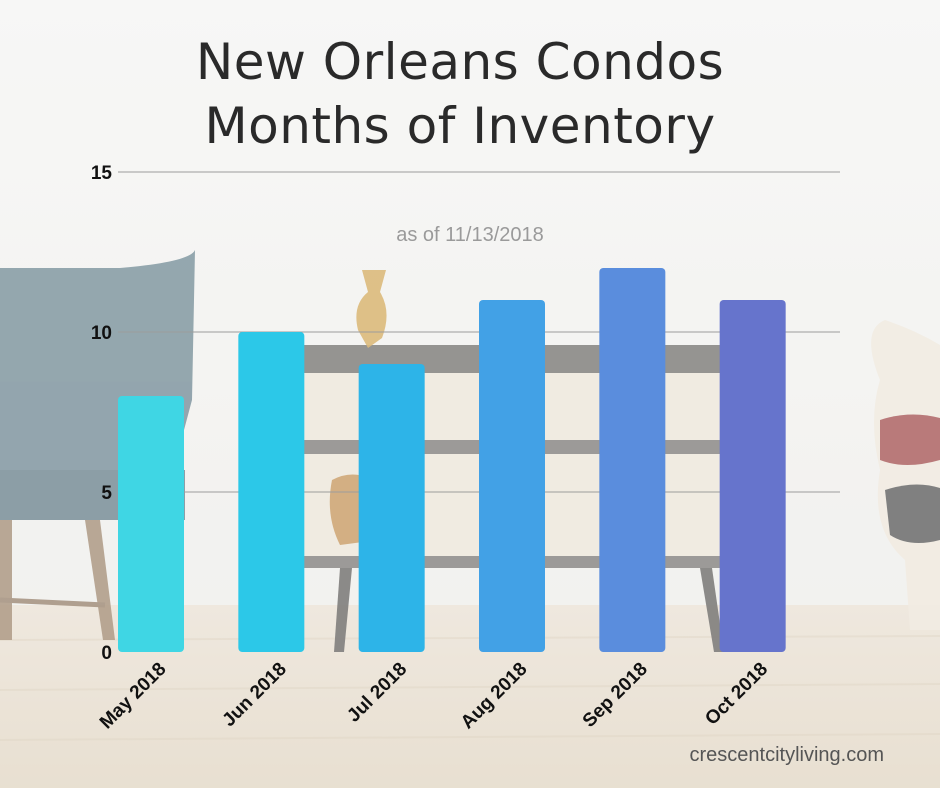  I want to click on x-tick-label: Jul 2018, so click(377, 693).